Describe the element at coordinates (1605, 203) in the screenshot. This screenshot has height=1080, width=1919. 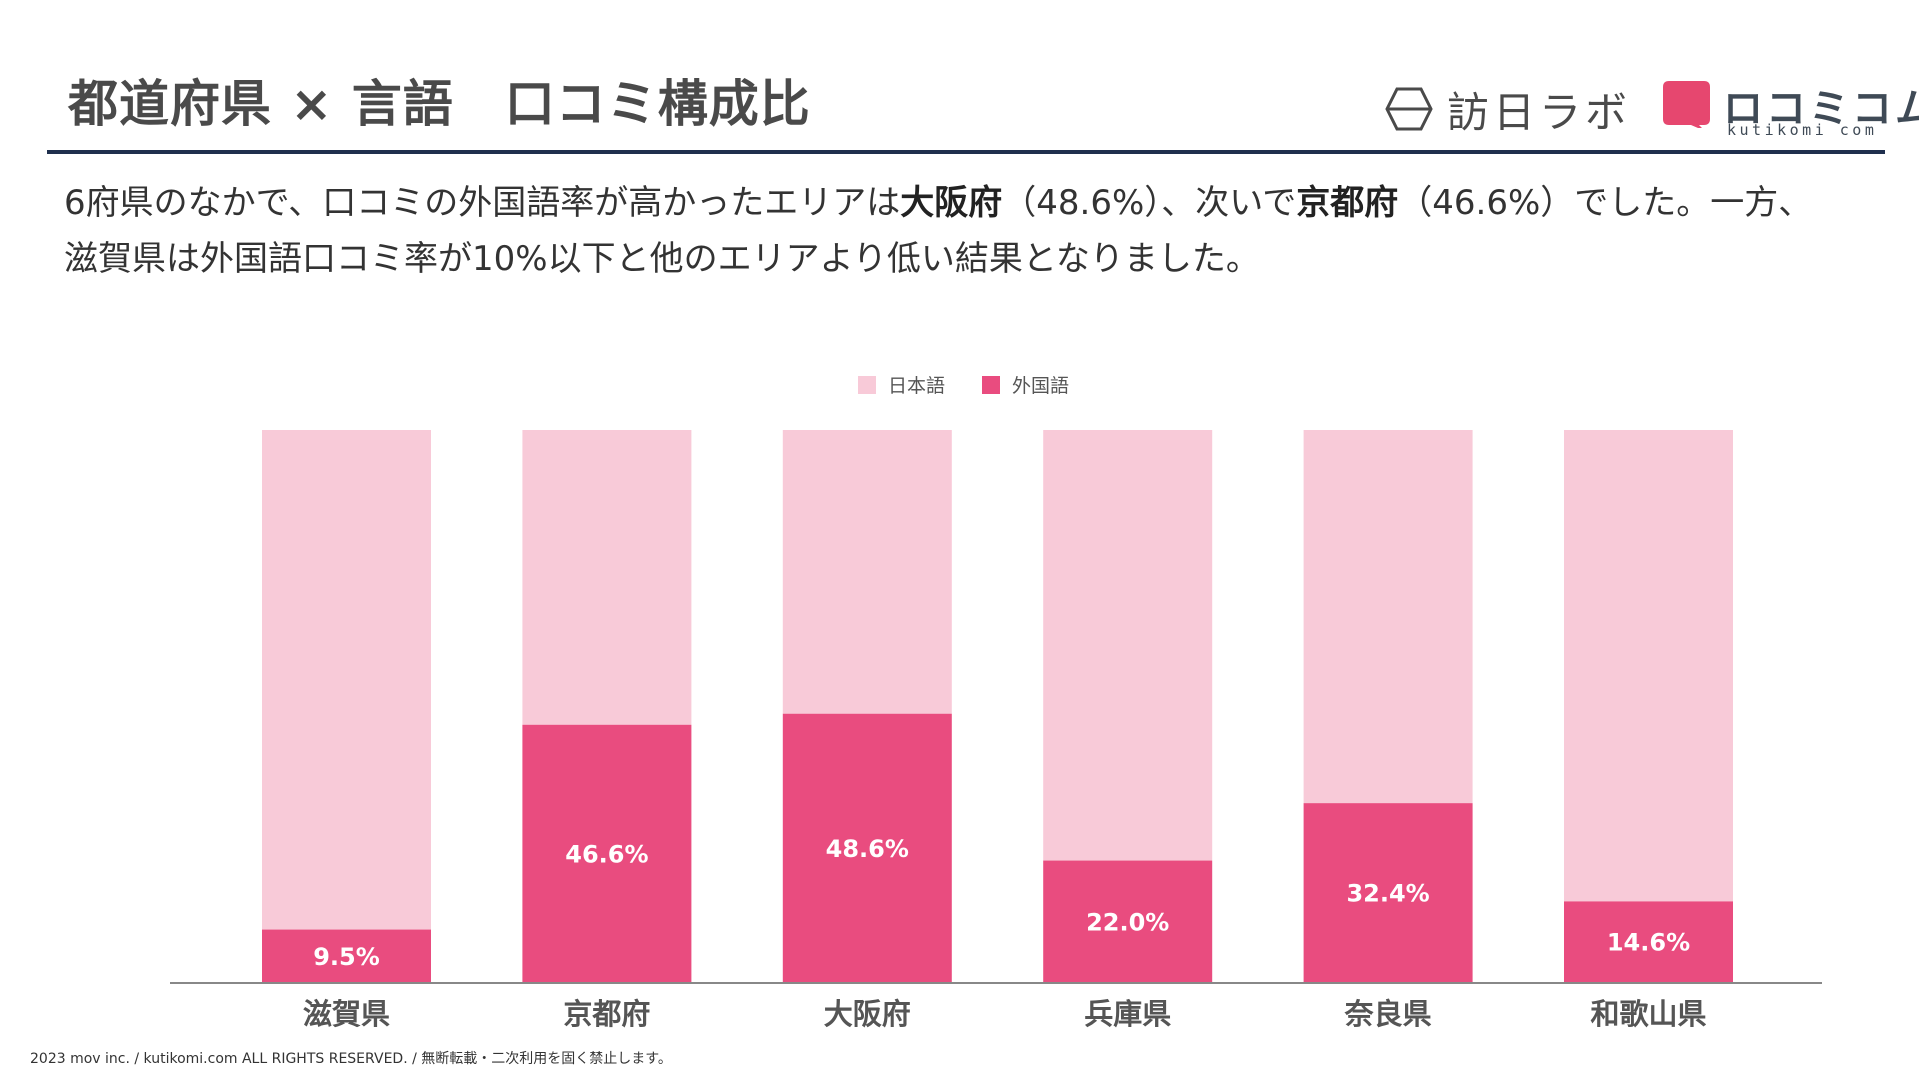
I see `lead-part-3: （46.6%）でした。一方、` at that location.